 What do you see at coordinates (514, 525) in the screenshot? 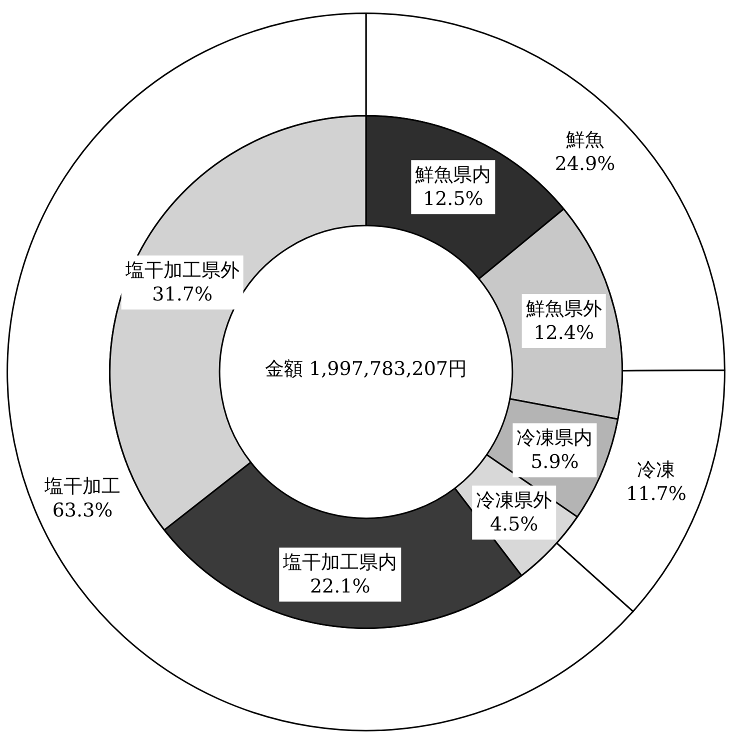
I see `data-label: 4.5%` at bounding box center [514, 525].